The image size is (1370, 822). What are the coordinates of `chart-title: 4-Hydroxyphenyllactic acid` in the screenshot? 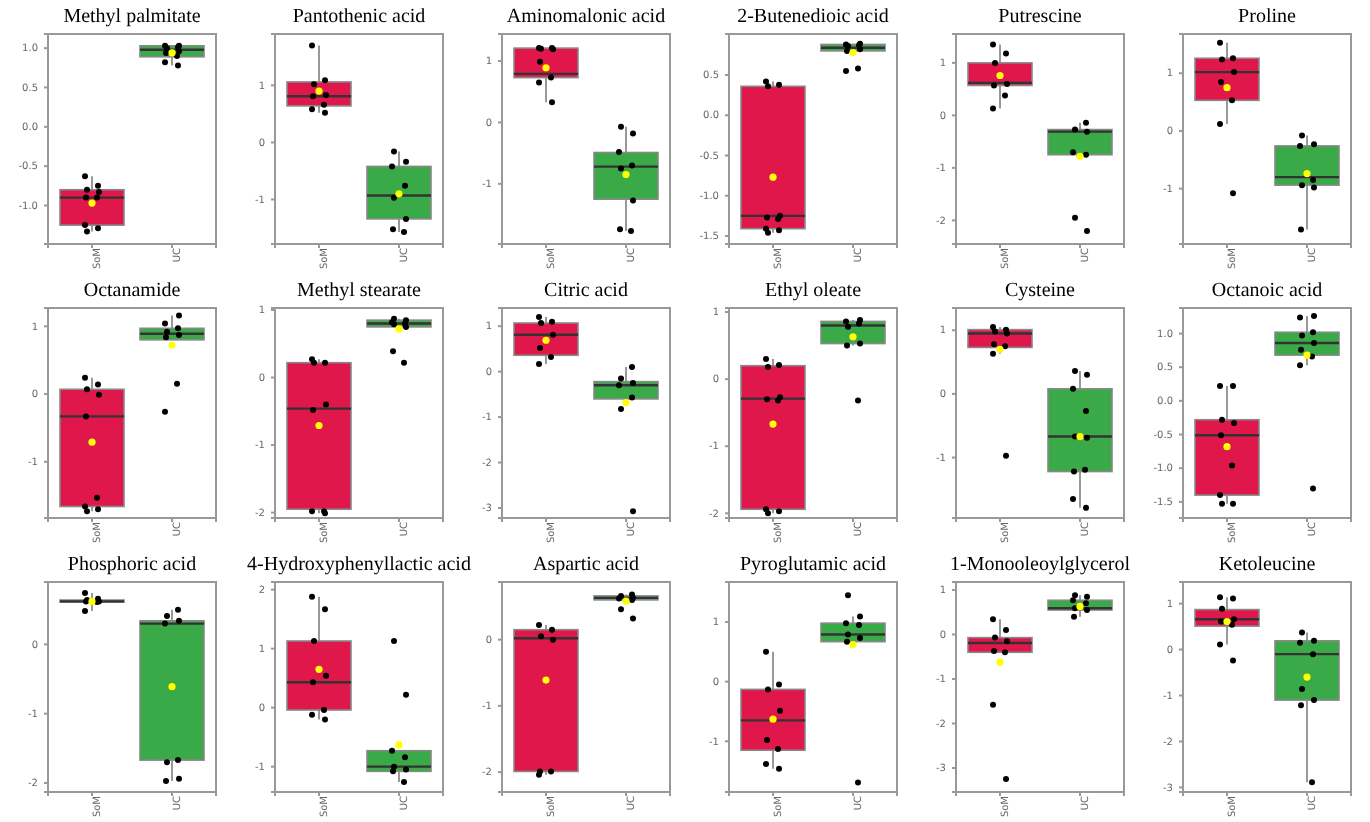 It's located at (359, 565).